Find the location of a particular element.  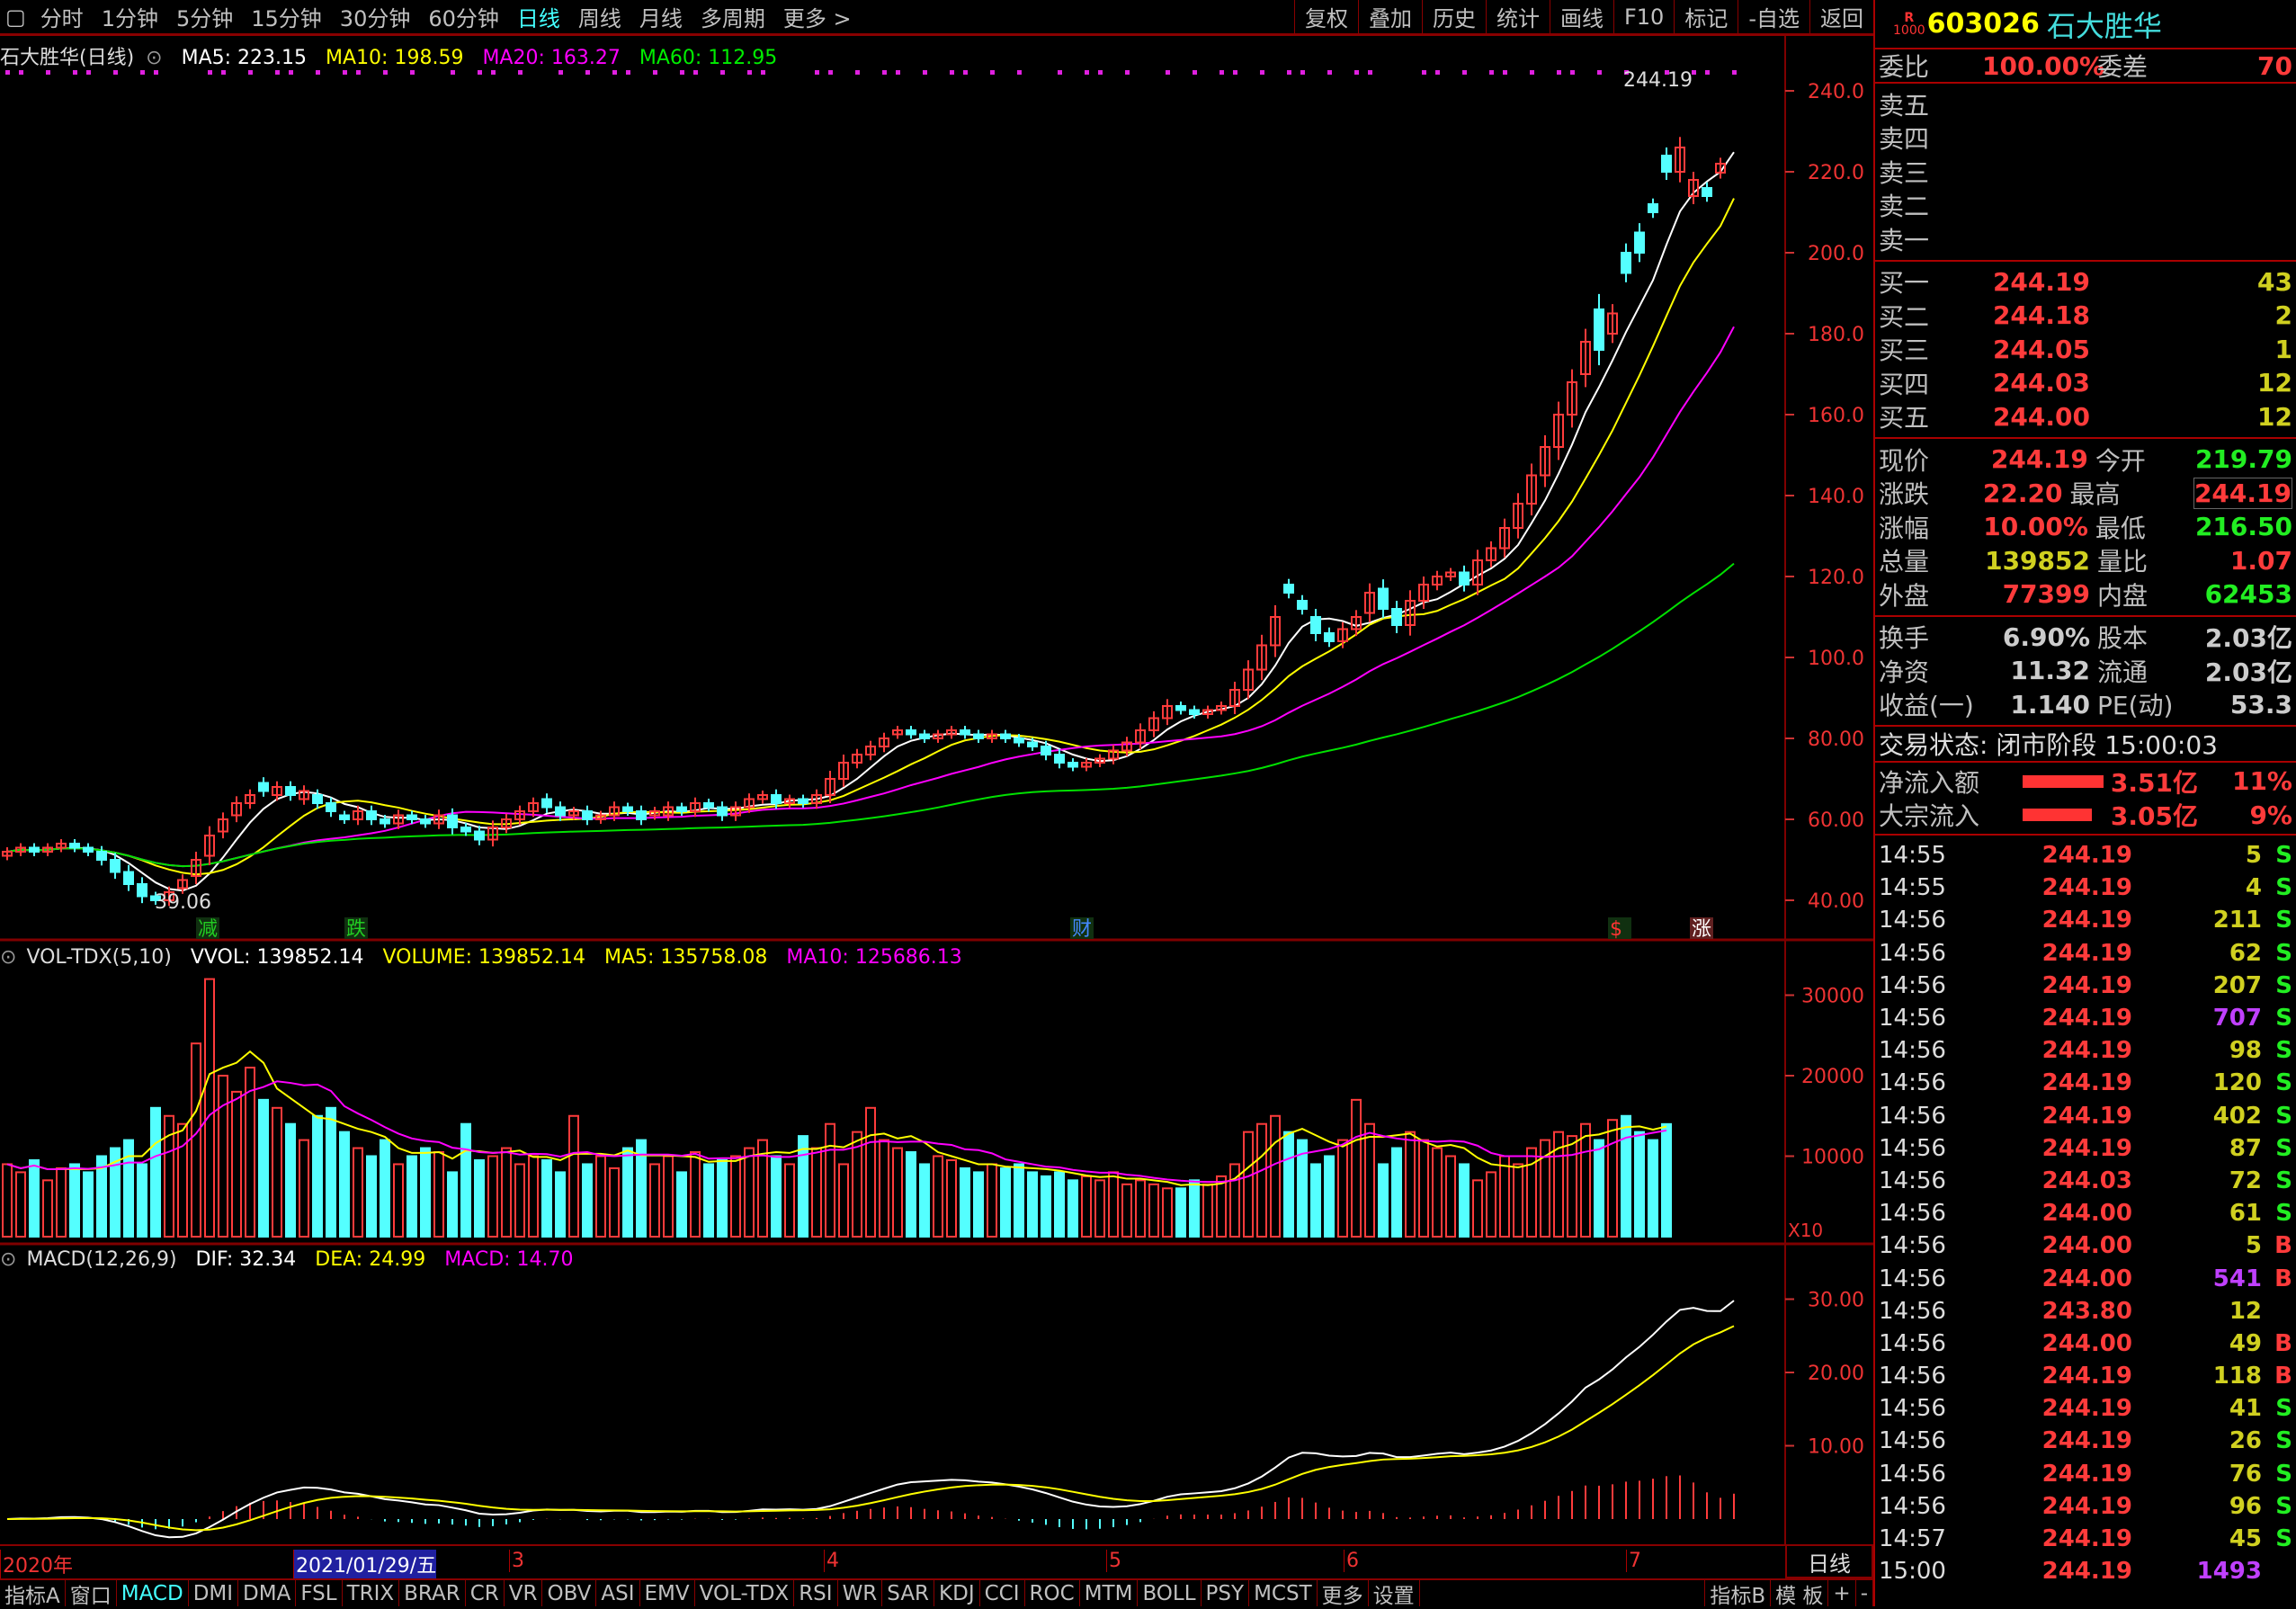

sell-level: 卖一 is located at coordinates (1904, 240).